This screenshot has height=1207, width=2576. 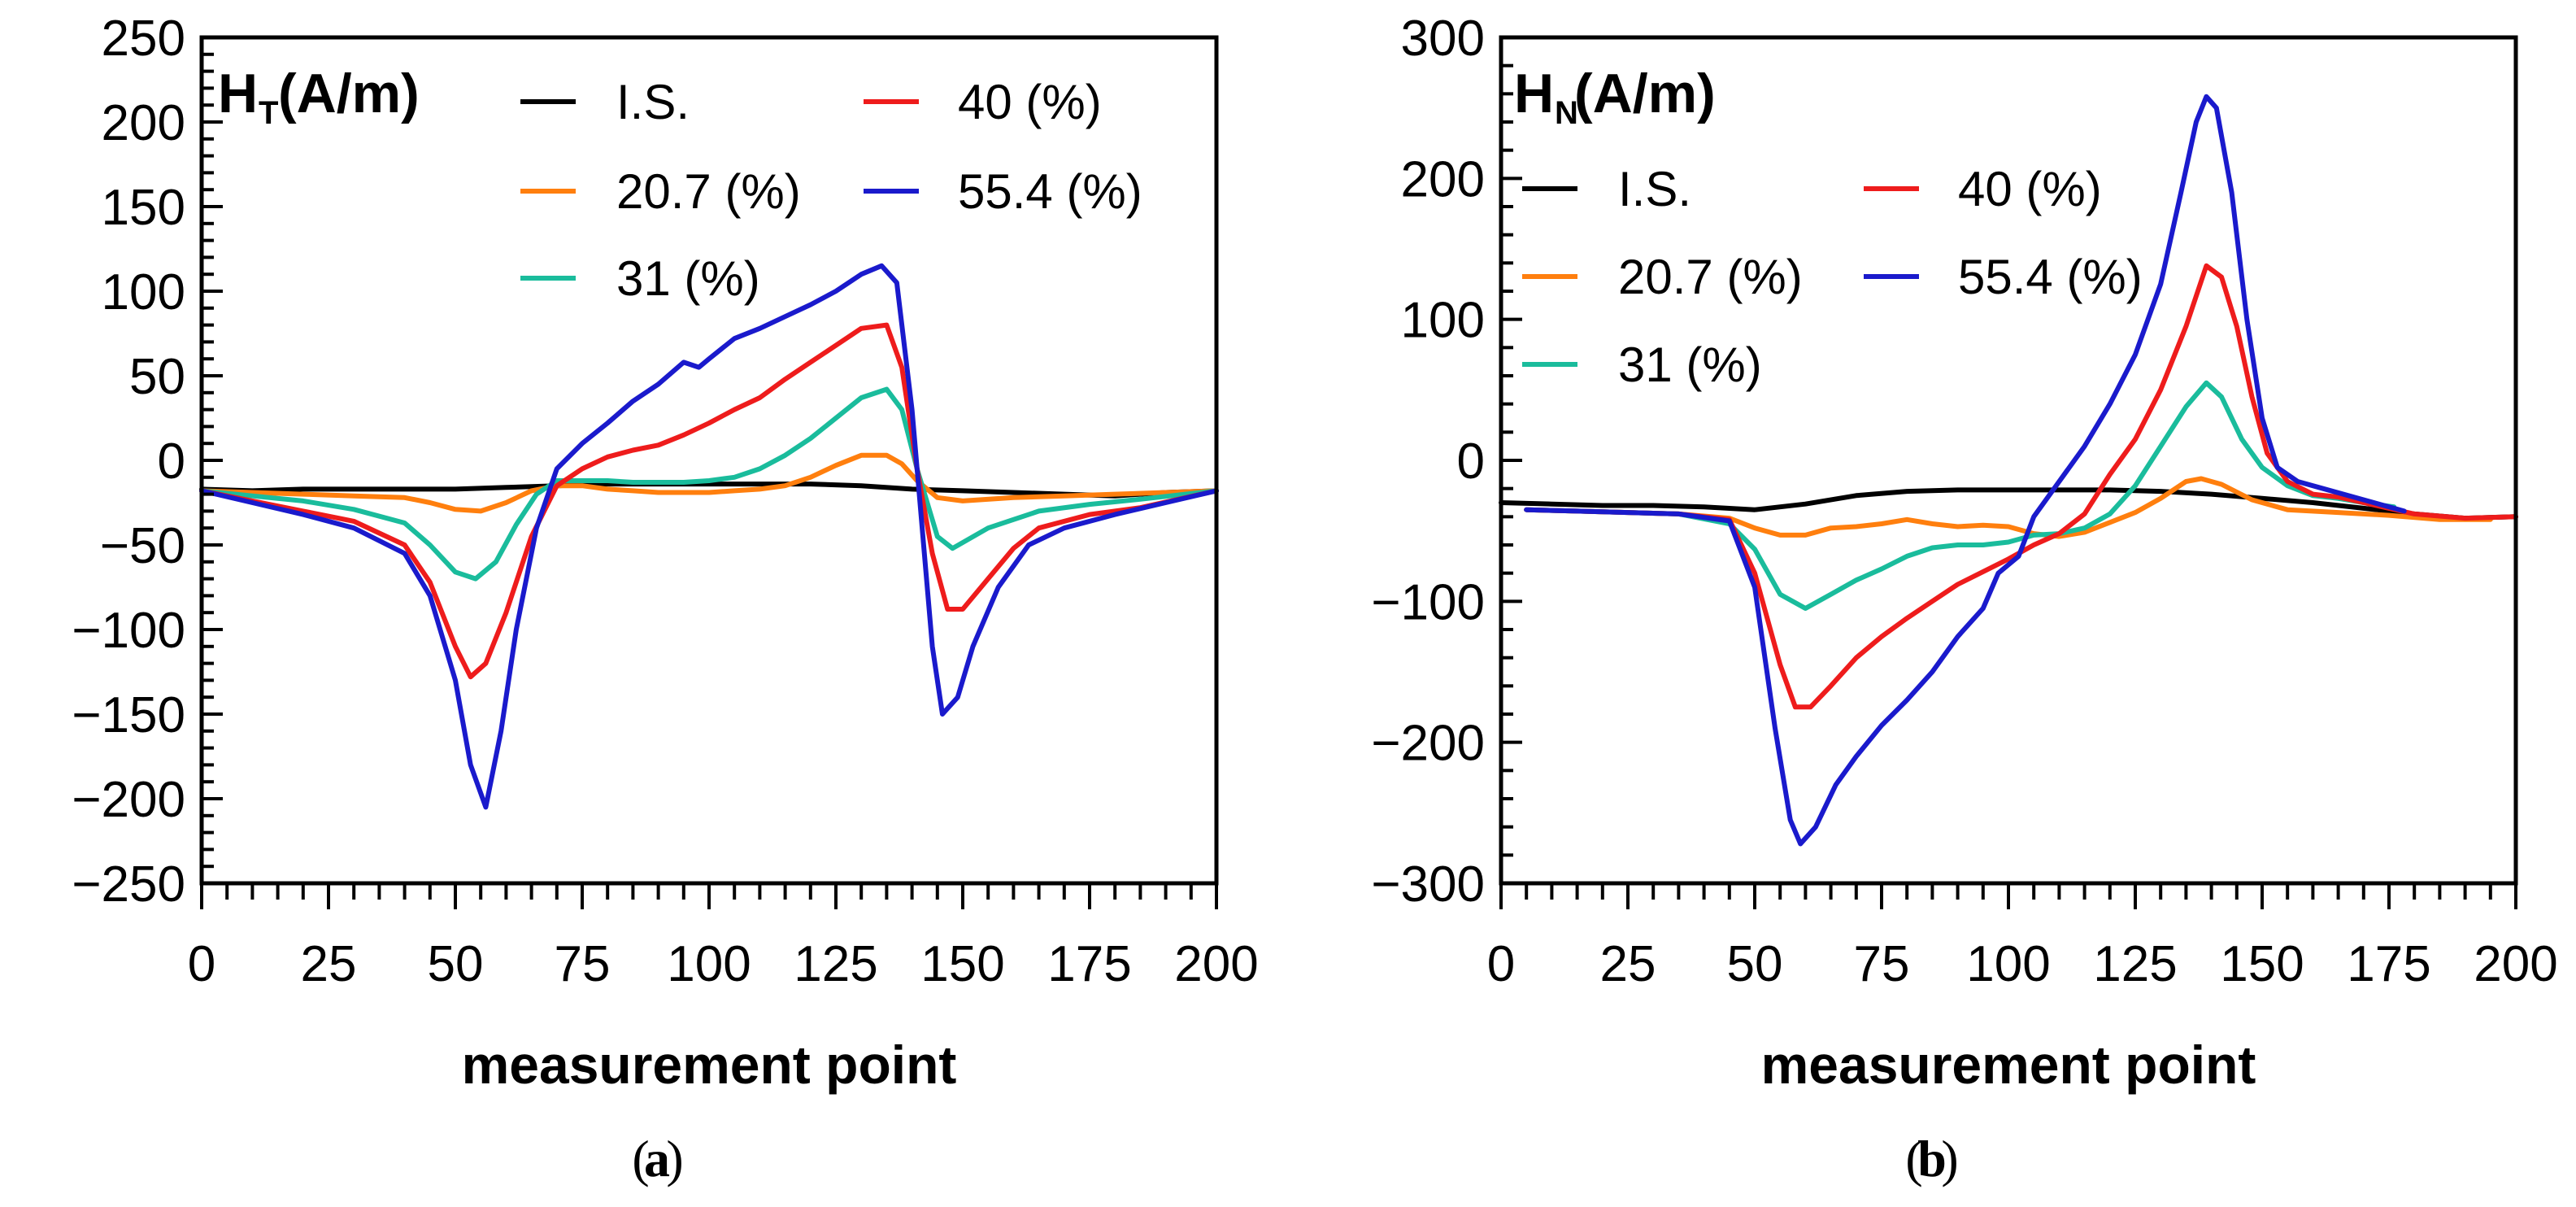 I want to click on caption-b-paren-close: ), so click(x=1950, y=1158).